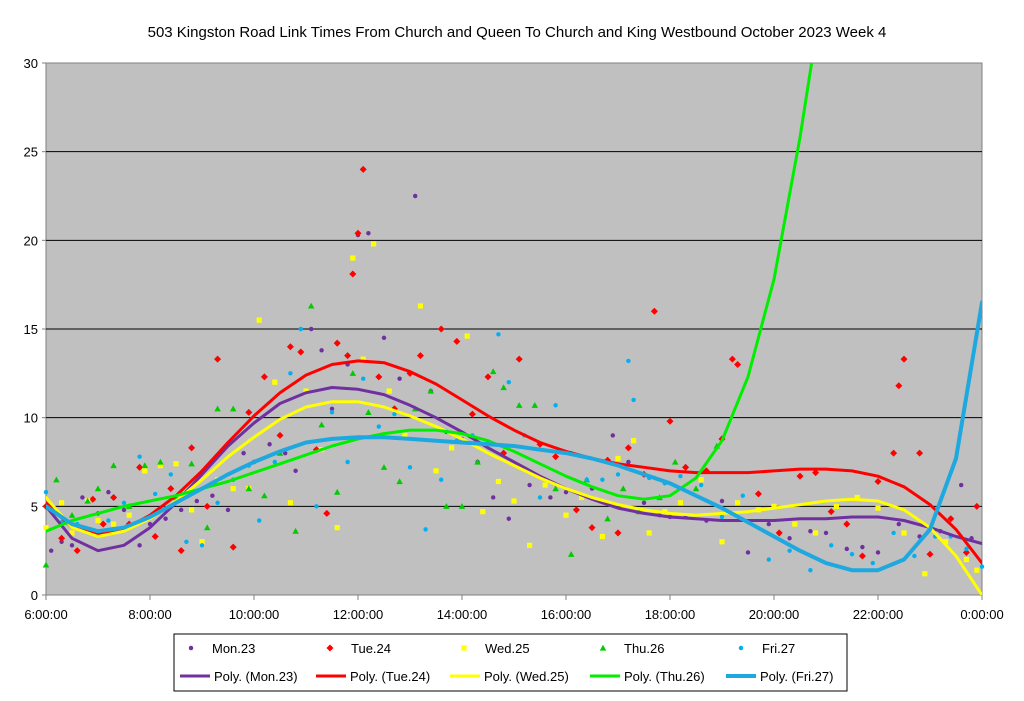 The height and width of the screenshot is (701, 1024). I want to click on x-tick-label: 12:00:00, so click(358, 614).